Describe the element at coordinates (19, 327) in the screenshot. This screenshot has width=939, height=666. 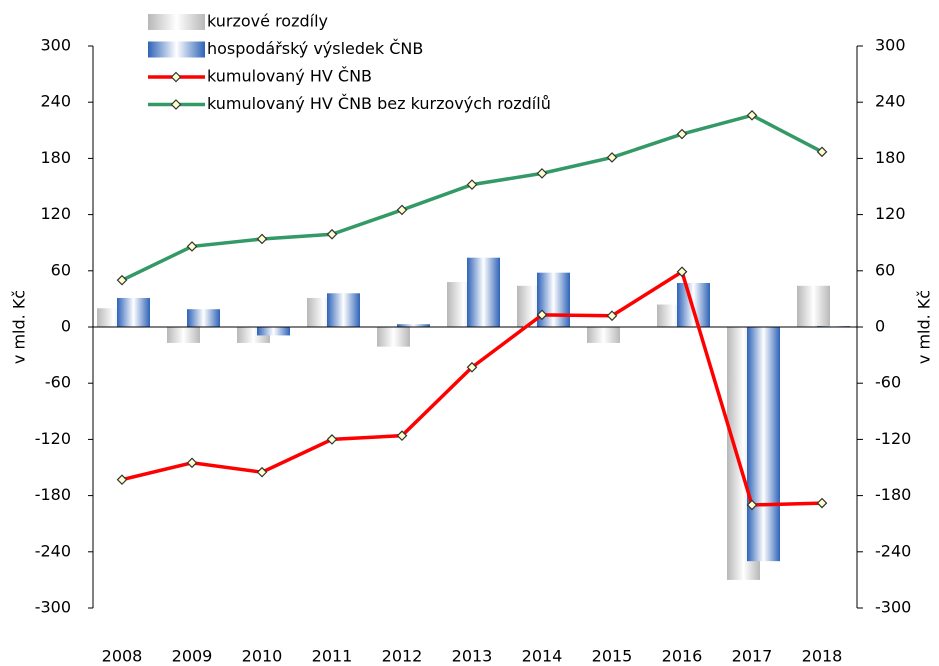
I see `y-axis-label: v mld. Kč` at that location.